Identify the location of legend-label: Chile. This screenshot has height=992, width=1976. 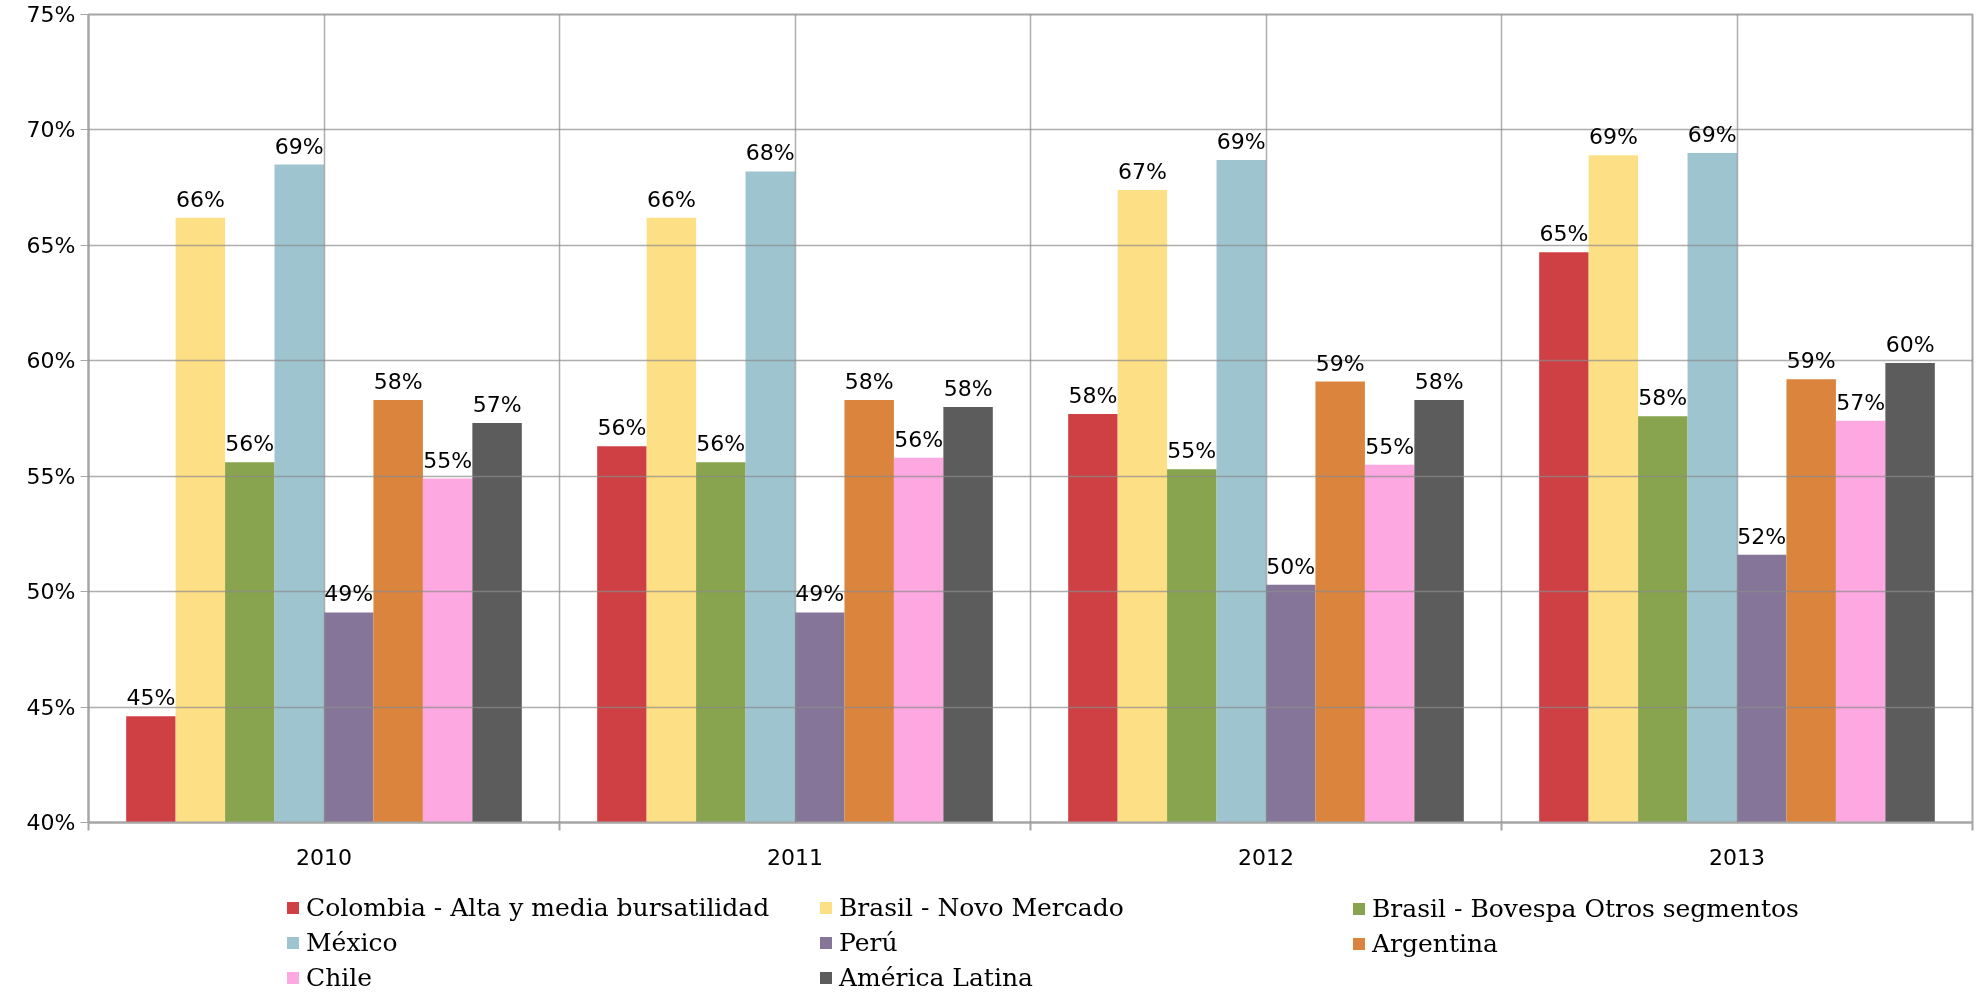
(339, 977).